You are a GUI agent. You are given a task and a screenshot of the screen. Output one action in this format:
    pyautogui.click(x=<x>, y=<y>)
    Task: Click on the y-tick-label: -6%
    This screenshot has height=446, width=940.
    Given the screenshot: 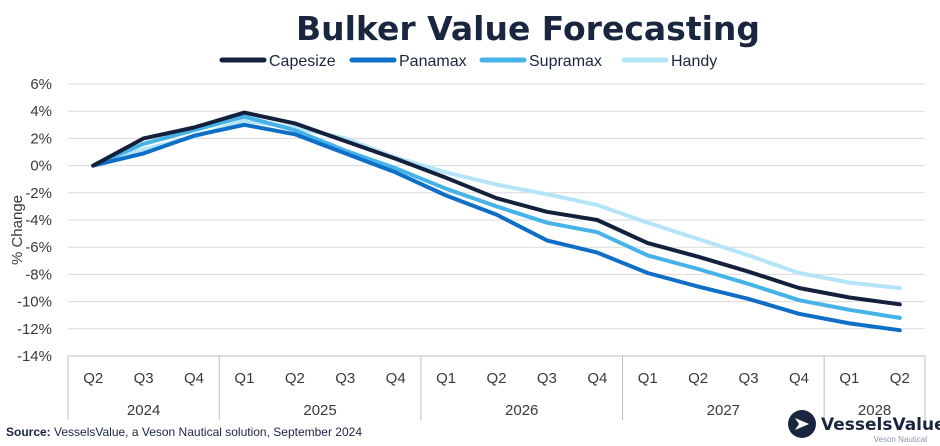 What is the action you would take?
    pyautogui.click(x=38, y=247)
    